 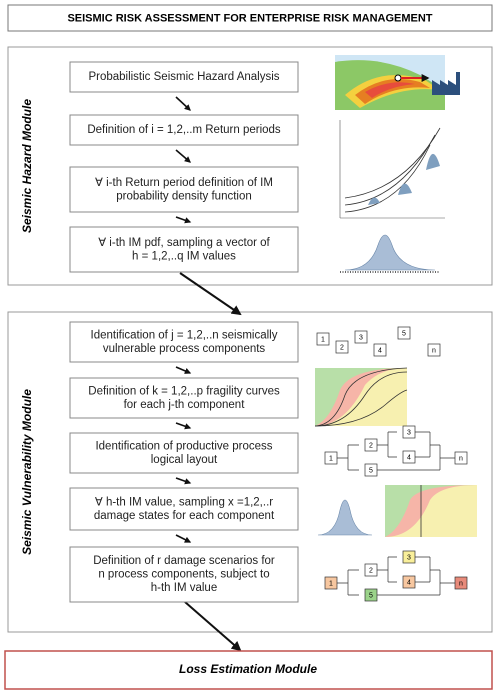 I want to click on title-box, so click(x=250, y=18).